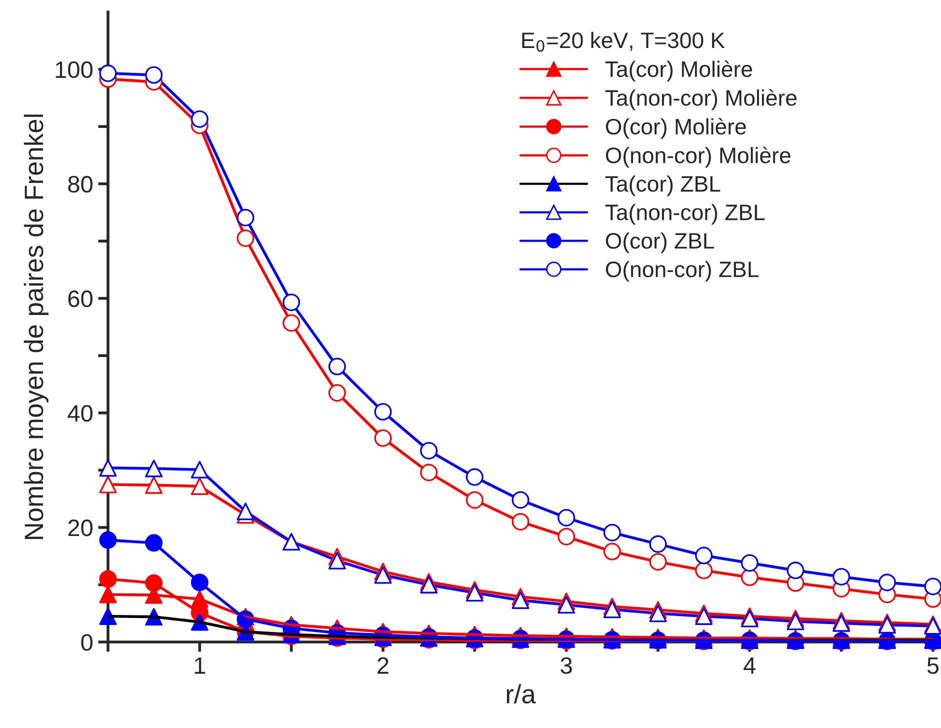 The width and height of the screenshot is (941, 728). What do you see at coordinates (36, 326) in the screenshot?
I see `y-axis-title: Nombre moyen de paires de Frenkel` at bounding box center [36, 326].